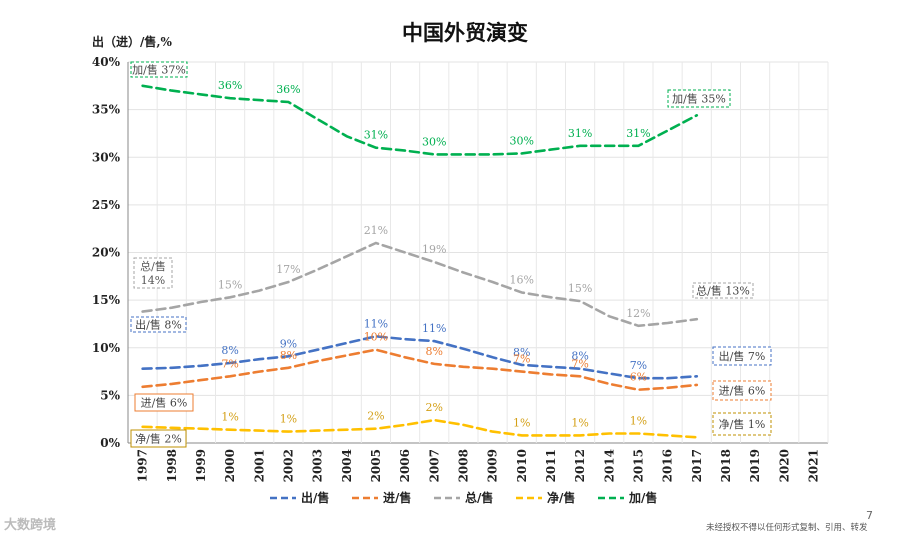  Describe the element at coordinates (726, 465) in the screenshot. I see `x-tick-label: 2018` at that location.